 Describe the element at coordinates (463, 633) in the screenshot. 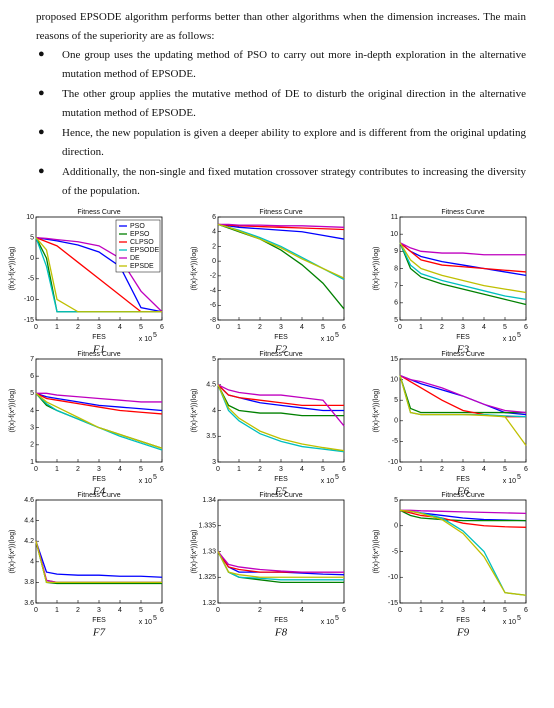

I see `caption: F9` at that location.